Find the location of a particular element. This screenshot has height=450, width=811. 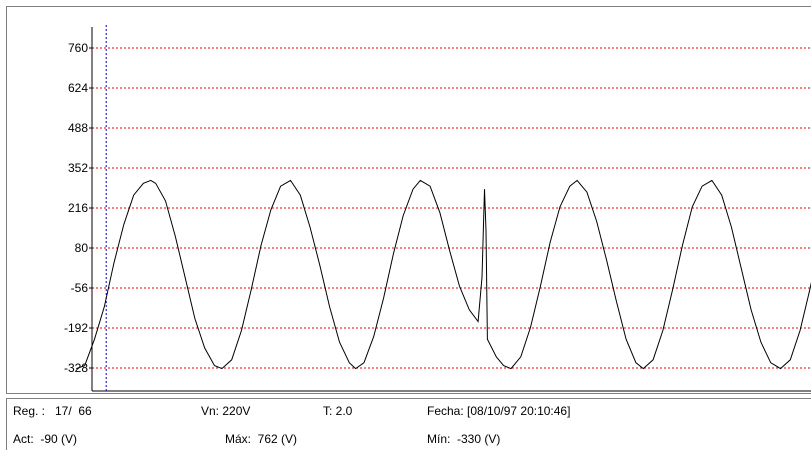

y-tick-label-6: -56 is located at coordinates (80, 288).